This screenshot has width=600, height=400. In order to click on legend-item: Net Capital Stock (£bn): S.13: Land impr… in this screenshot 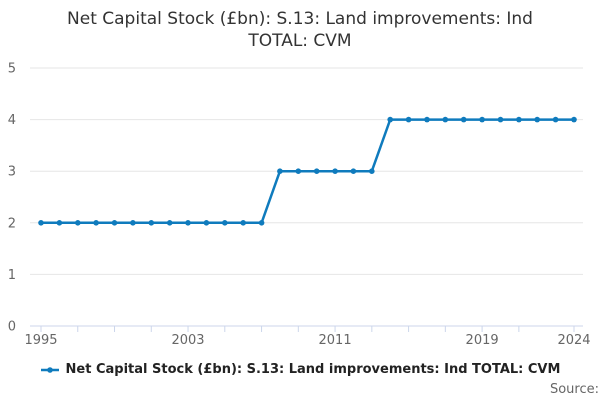, I will do `click(300, 369)`.